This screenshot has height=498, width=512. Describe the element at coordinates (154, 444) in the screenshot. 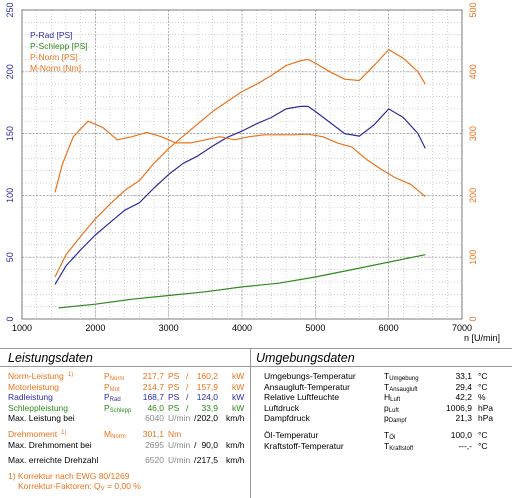

I see `max-drehmoment-rpm: 2695` at that location.